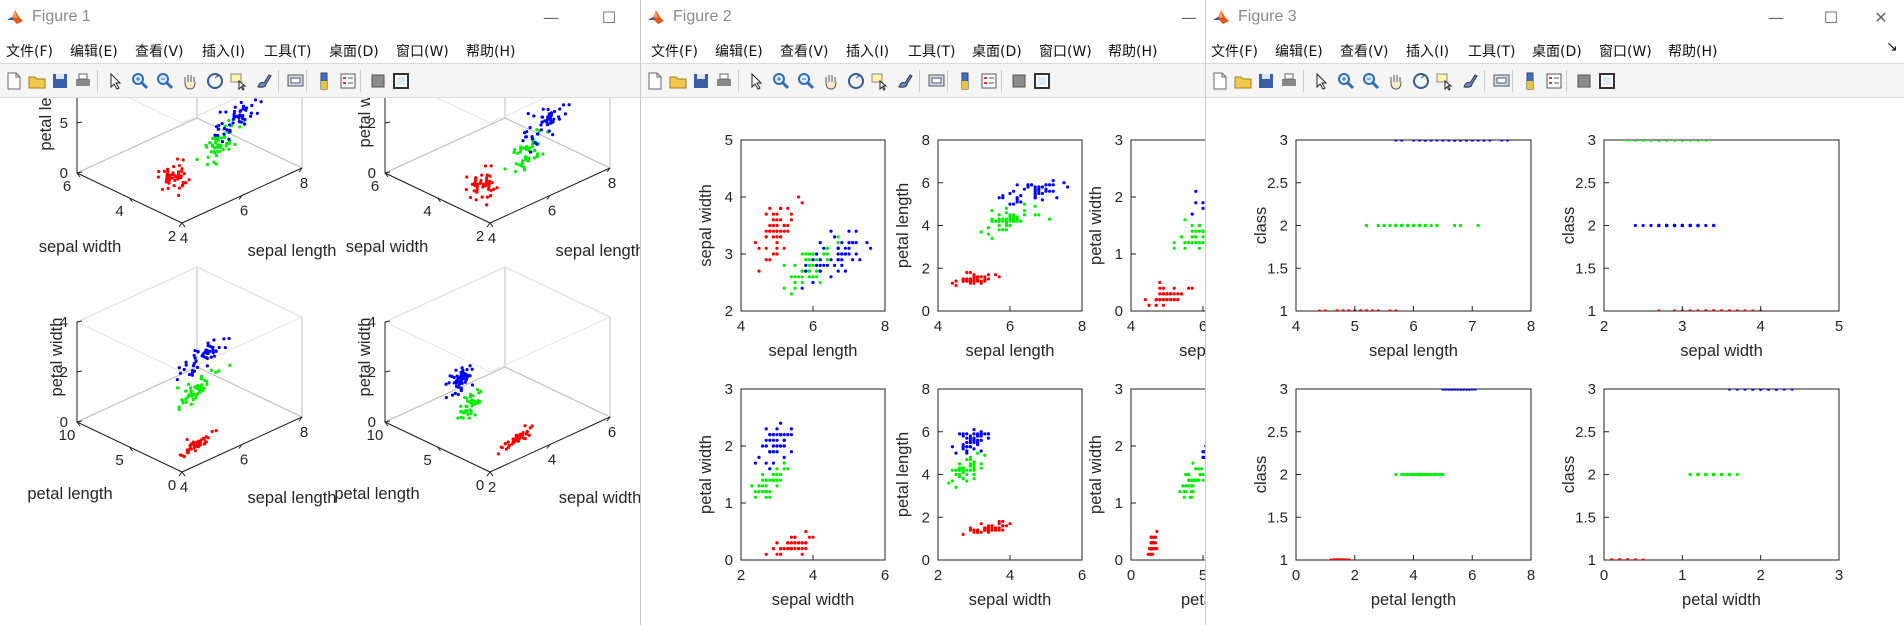 The image size is (1904, 625). What do you see at coordinates (1393, 495) in the screenshot?
I see `axes-class-vs-petal-length: 0 2 4 6 8 1 1.5 2 2.5 3 petal length class` at bounding box center [1393, 495].